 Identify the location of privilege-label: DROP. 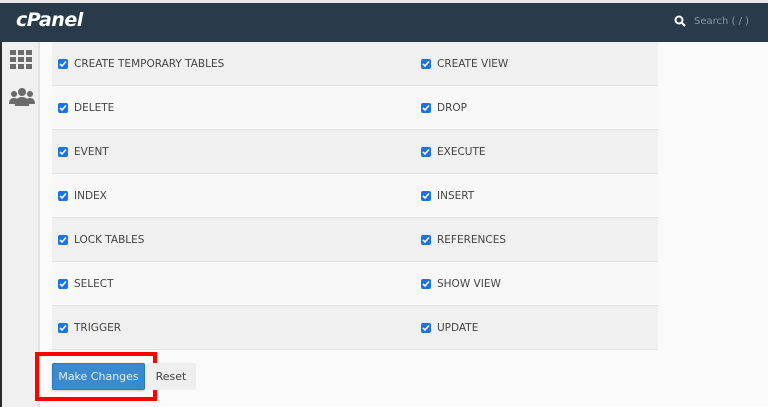
(452, 107).